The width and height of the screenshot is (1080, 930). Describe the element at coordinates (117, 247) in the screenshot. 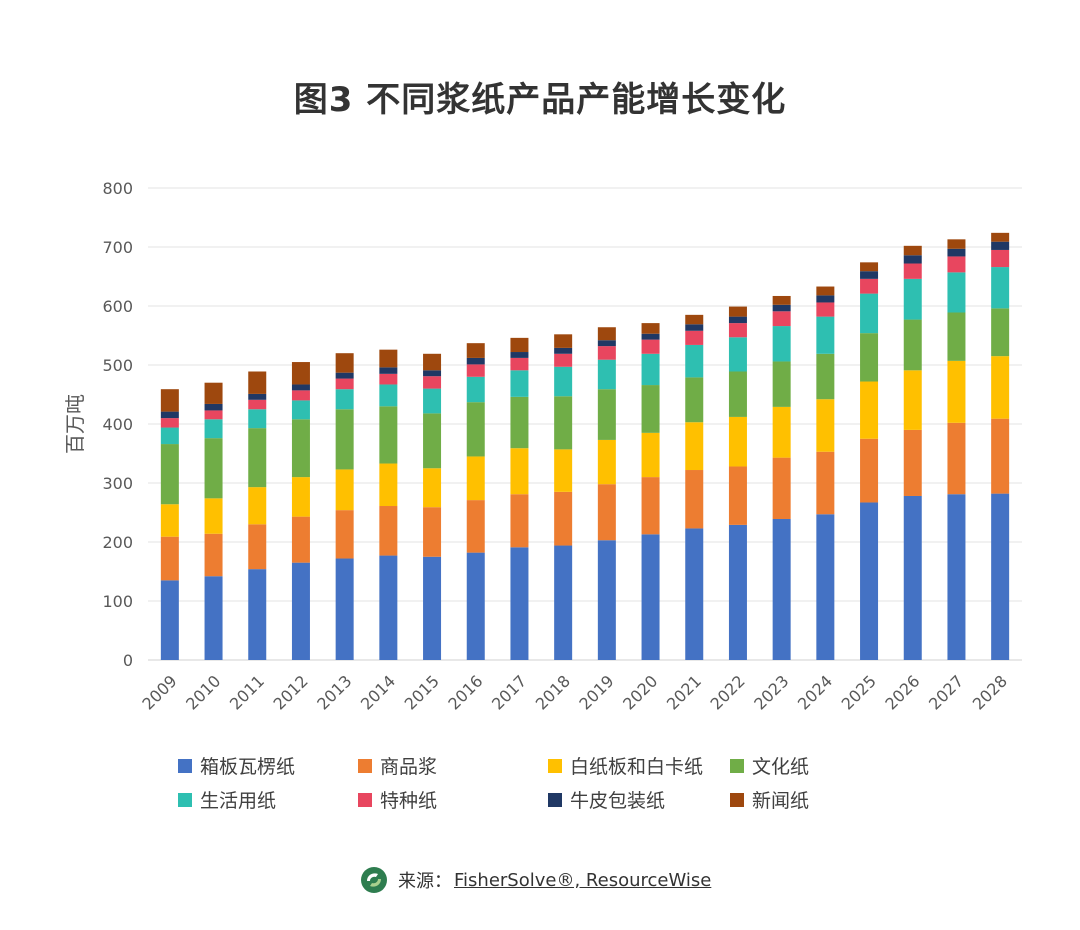

I see `y-tick-label: 700` at that location.